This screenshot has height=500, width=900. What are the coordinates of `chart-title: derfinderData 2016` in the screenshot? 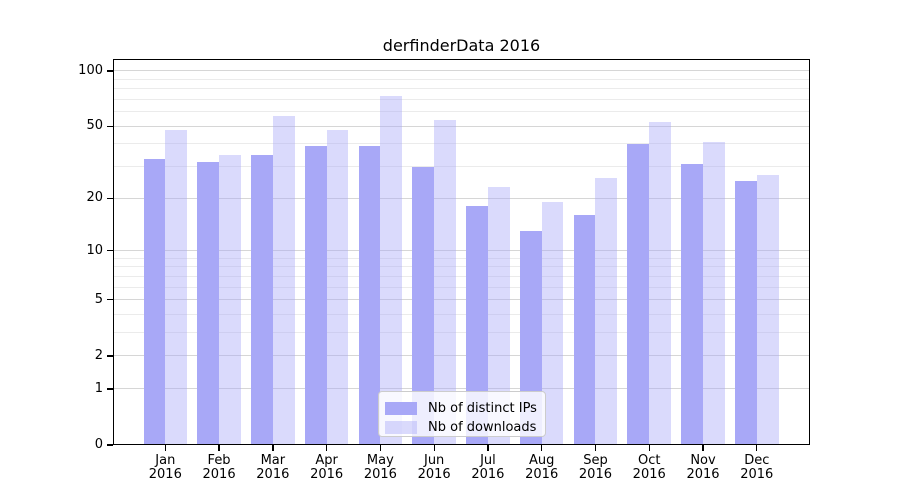 It's located at (461, 45).